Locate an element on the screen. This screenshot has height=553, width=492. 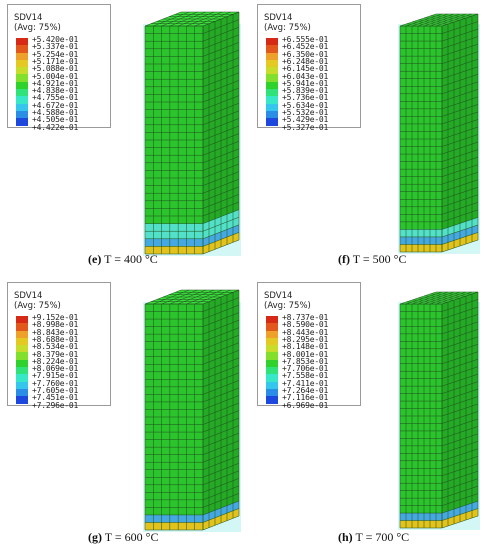
legend-value: +8.590e-01 is located at coordinates (305, 325).